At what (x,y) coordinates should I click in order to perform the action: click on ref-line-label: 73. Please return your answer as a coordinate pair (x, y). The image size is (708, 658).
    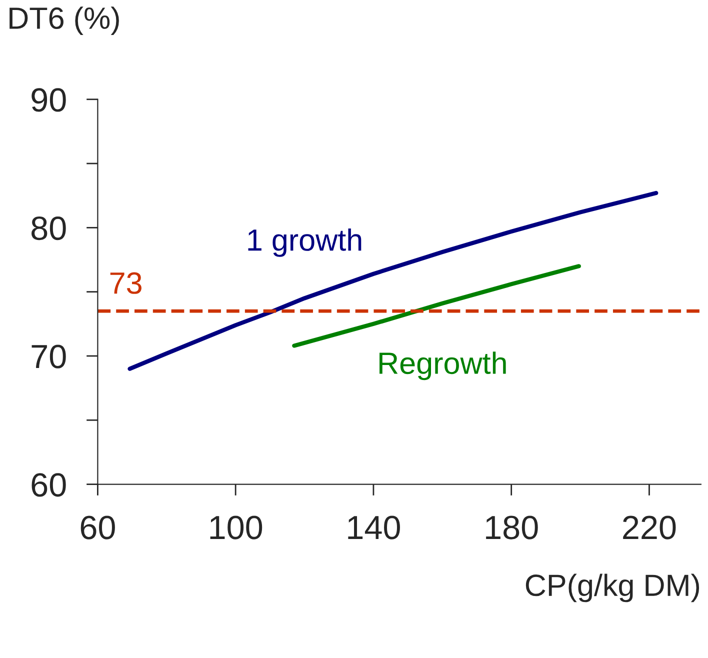
    Looking at the image, I should click on (126, 283).